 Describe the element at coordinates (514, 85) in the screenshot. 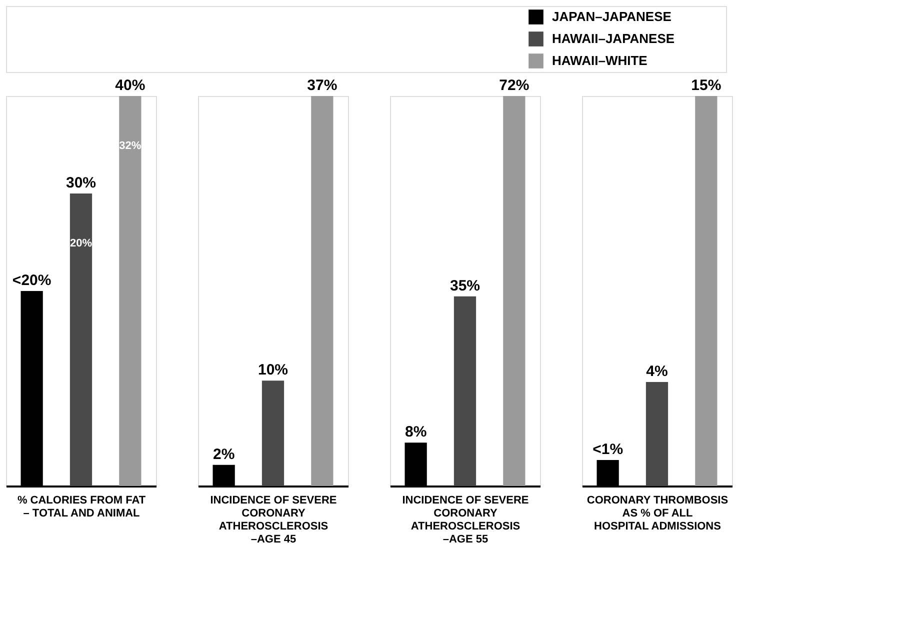

I see `data-label: 72%` at that location.